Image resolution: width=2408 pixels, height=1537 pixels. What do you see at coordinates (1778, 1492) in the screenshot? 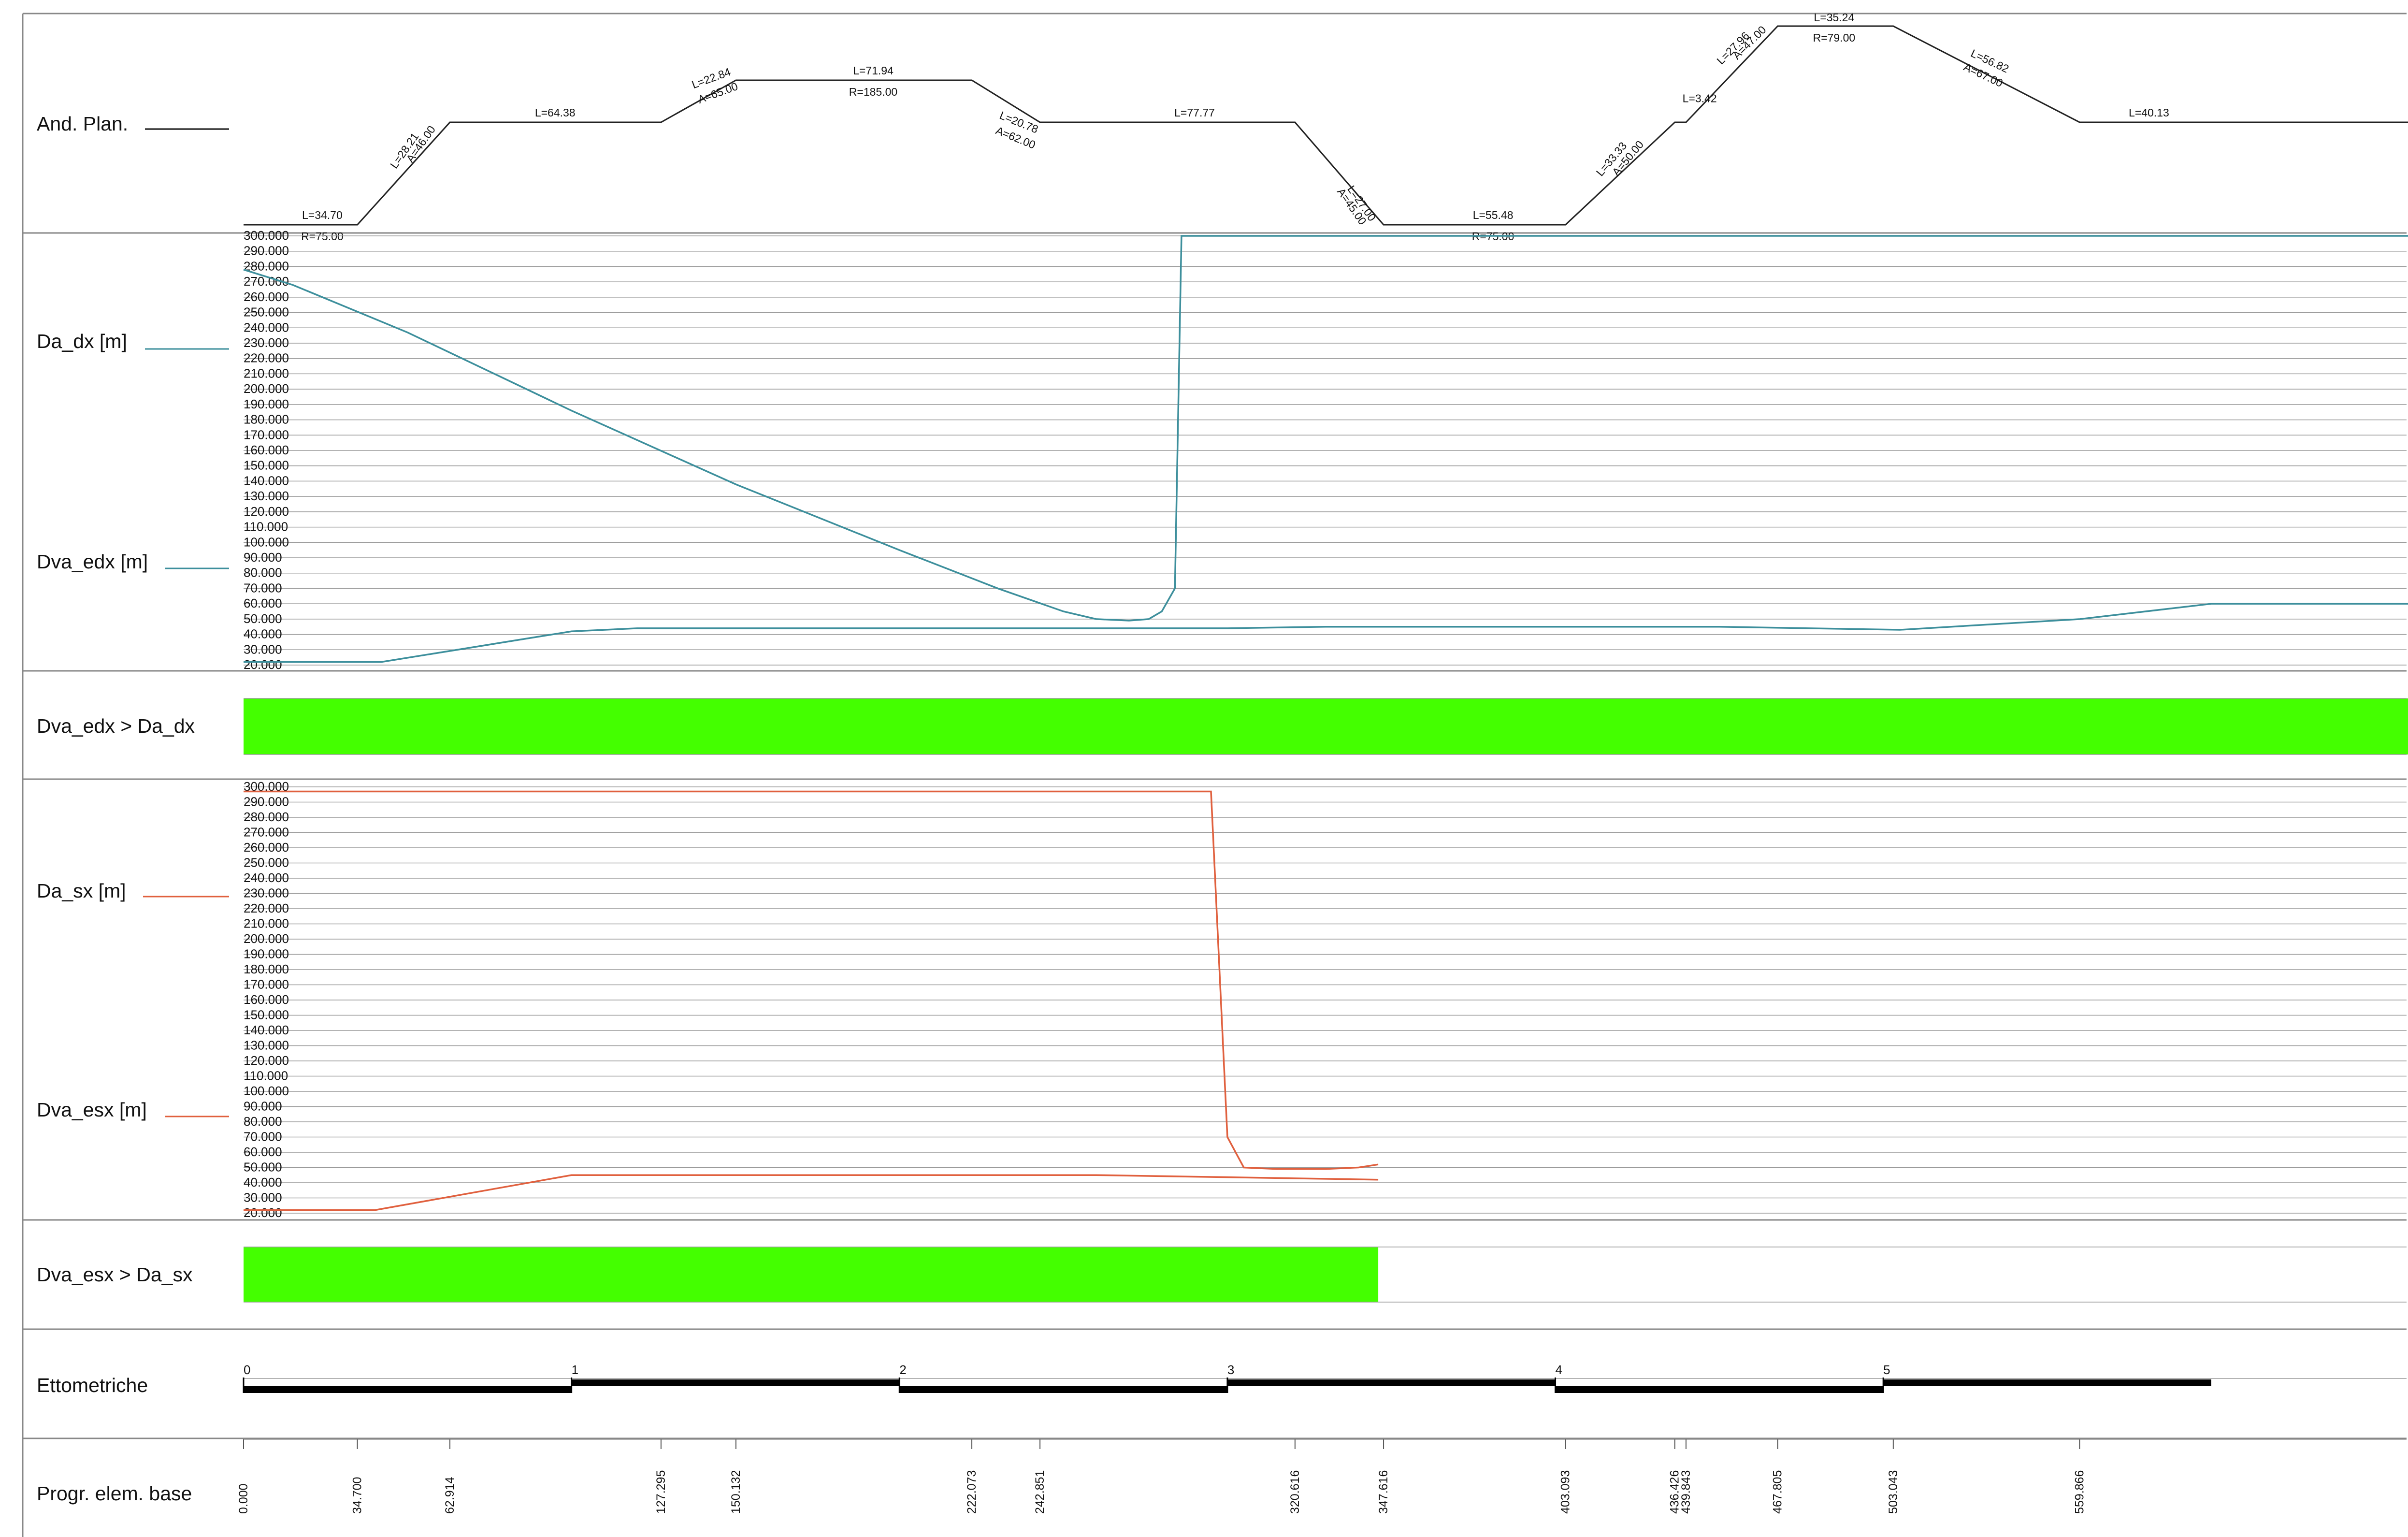
I see `prog-label: 467.805` at bounding box center [1778, 1492].